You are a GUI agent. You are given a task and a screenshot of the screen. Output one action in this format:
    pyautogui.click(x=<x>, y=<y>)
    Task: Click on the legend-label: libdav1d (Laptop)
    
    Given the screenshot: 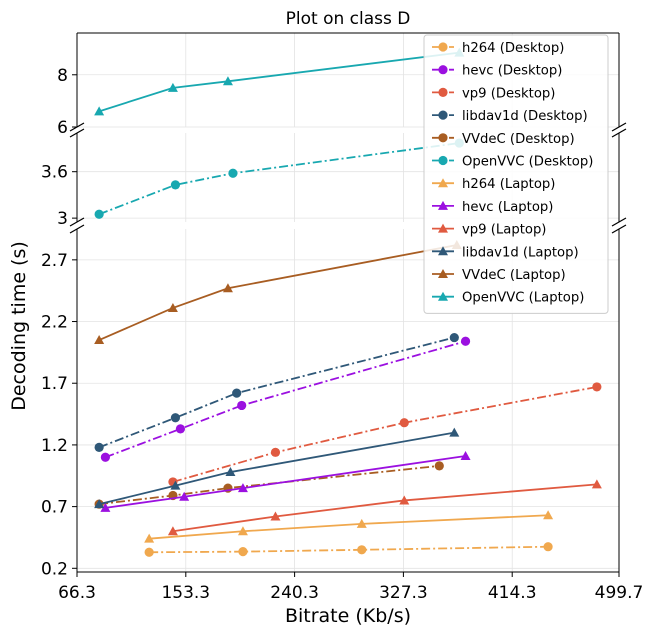 What is the action you would take?
    pyautogui.click(x=520, y=252)
    